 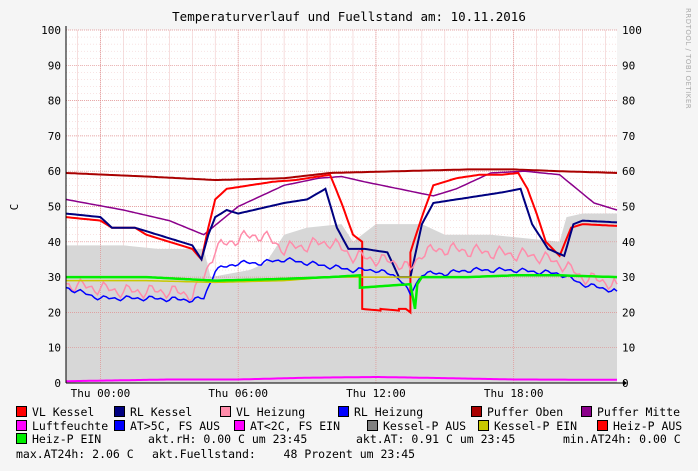 I want to click on min-at-text: min.AT24h: 0.00 C, so click(x=622, y=439).